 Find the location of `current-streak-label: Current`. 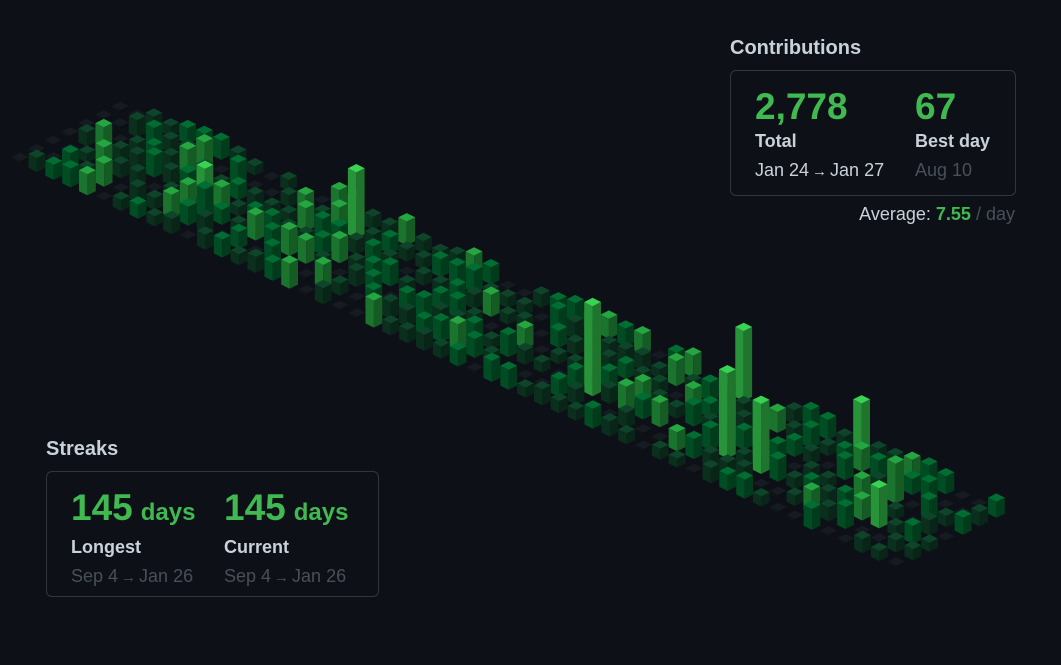

current-streak-label: Current is located at coordinates (257, 547).